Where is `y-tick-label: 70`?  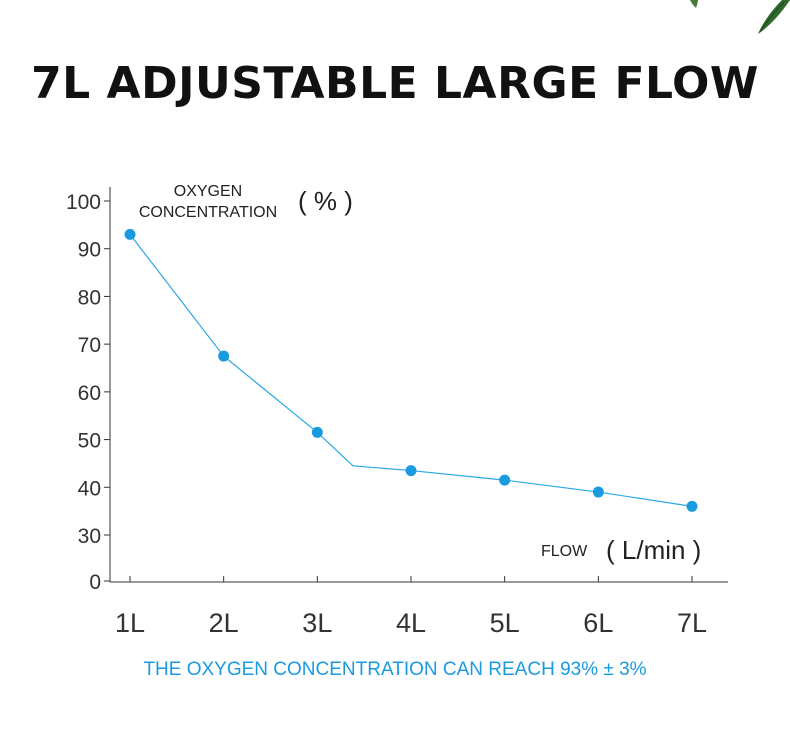 y-tick-label: 70 is located at coordinates (89, 345).